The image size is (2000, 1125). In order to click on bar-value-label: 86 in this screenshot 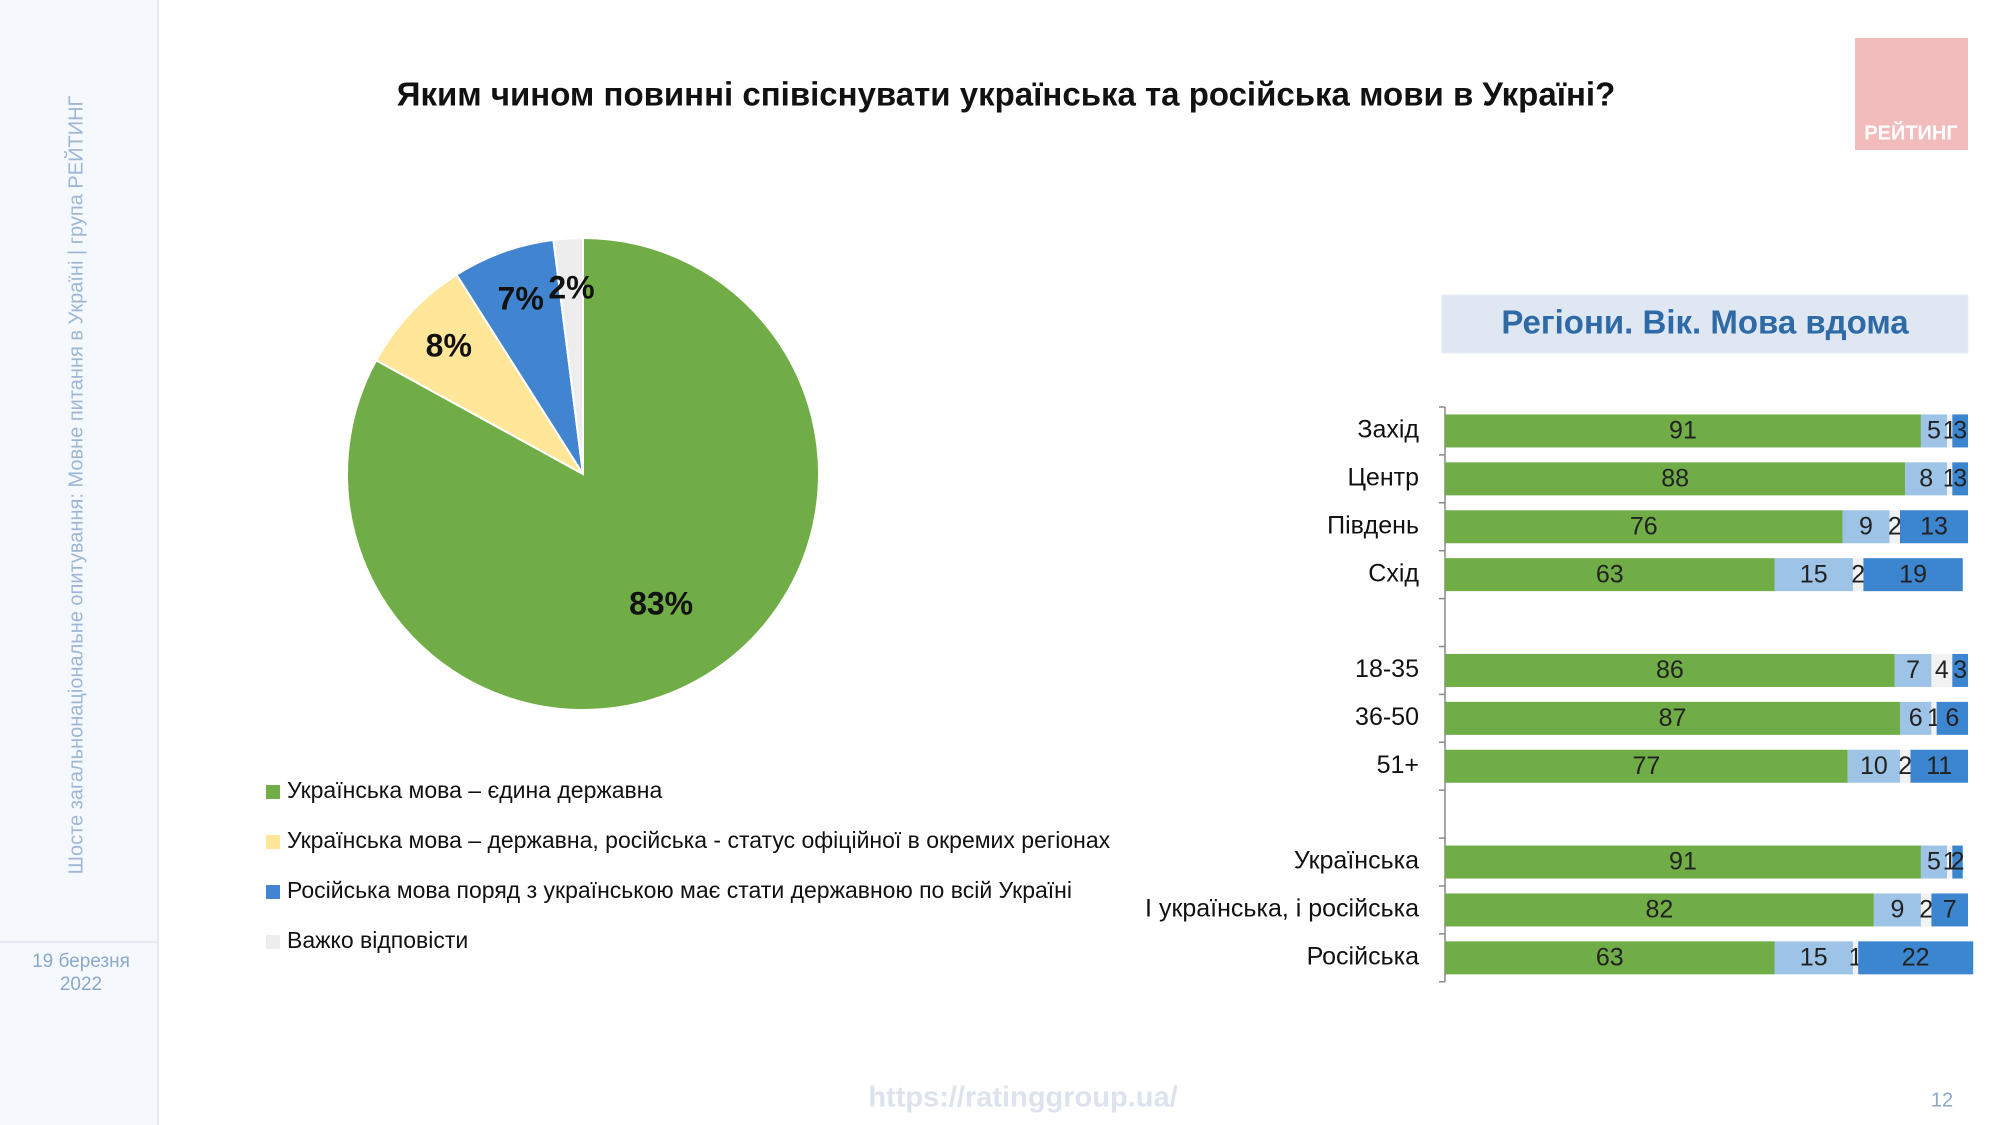, I will do `click(1670, 670)`.